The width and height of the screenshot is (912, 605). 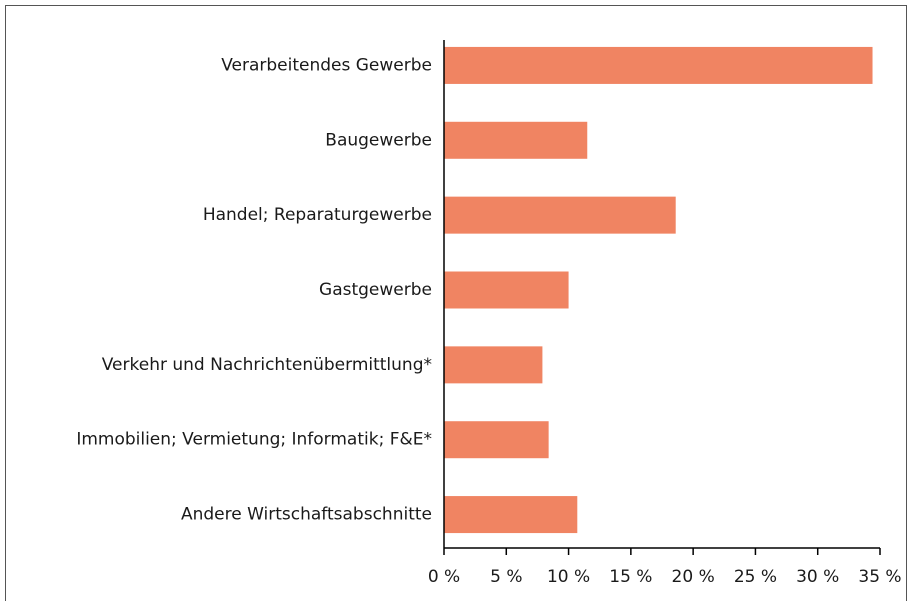 I want to click on y-tick-label: Gastgewerbe, so click(x=375, y=290).